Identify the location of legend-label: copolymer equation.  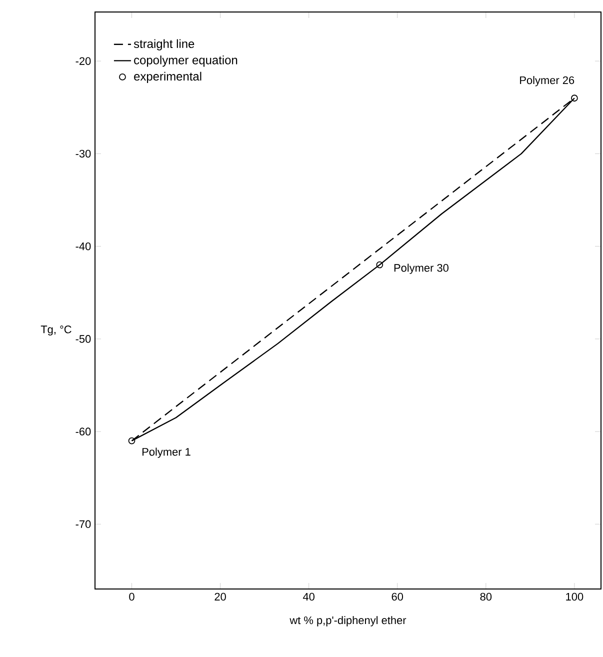
(186, 61).